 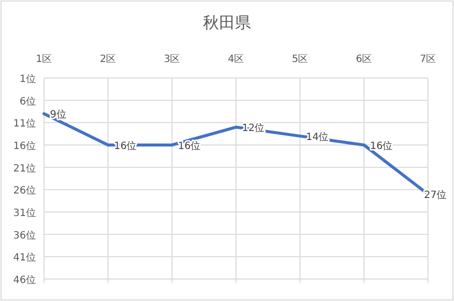 I want to click on y-tick-label: 41位, so click(x=24, y=258).